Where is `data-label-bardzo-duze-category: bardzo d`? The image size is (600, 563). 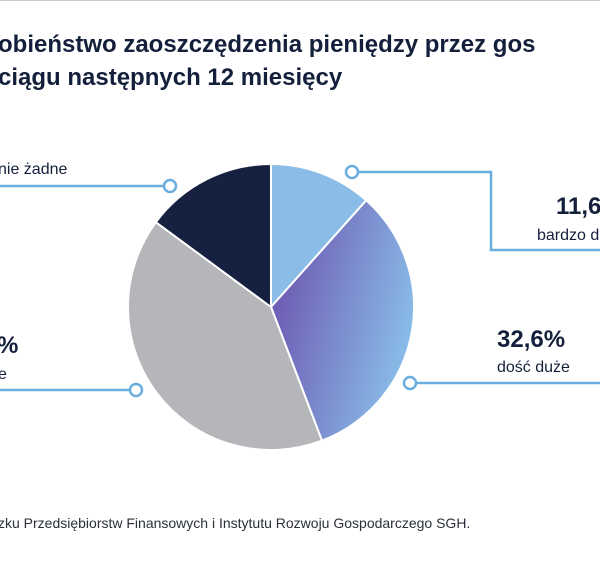 data-label-bardzo-duze-category: bardzo d is located at coordinates (568, 235).